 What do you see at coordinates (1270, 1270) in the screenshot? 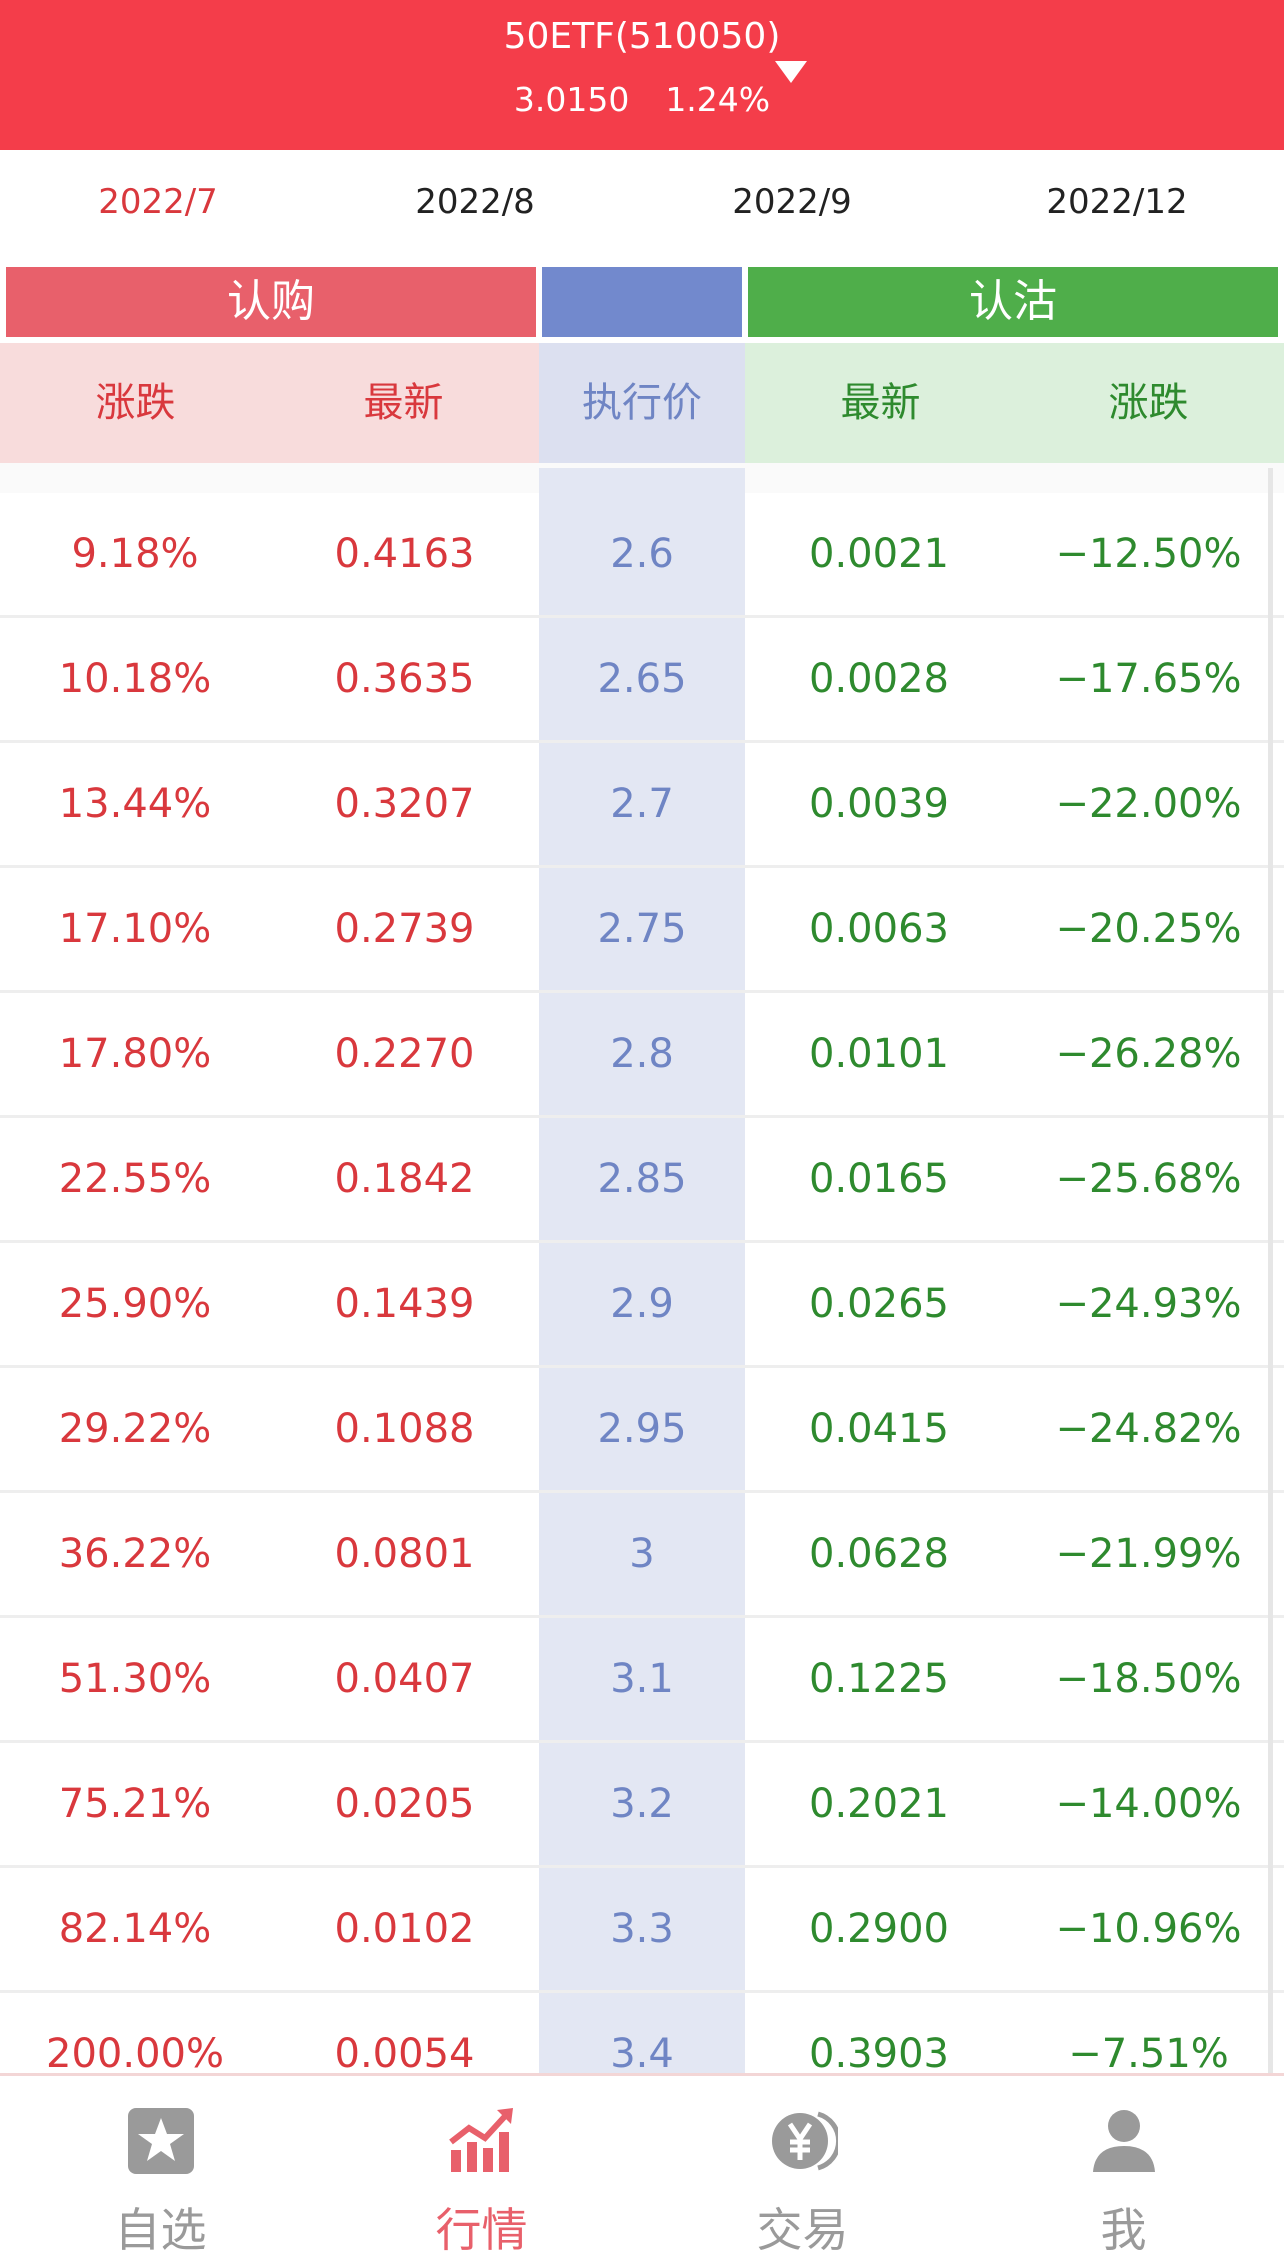
I see `table-scrollbar` at bounding box center [1270, 1270].